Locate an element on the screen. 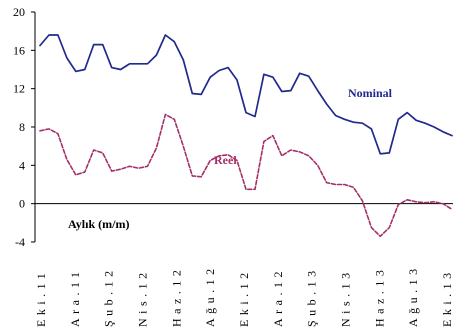 The image size is (457, 331). x-tick-label: Ara.12 is located at coordinates (278, 297).